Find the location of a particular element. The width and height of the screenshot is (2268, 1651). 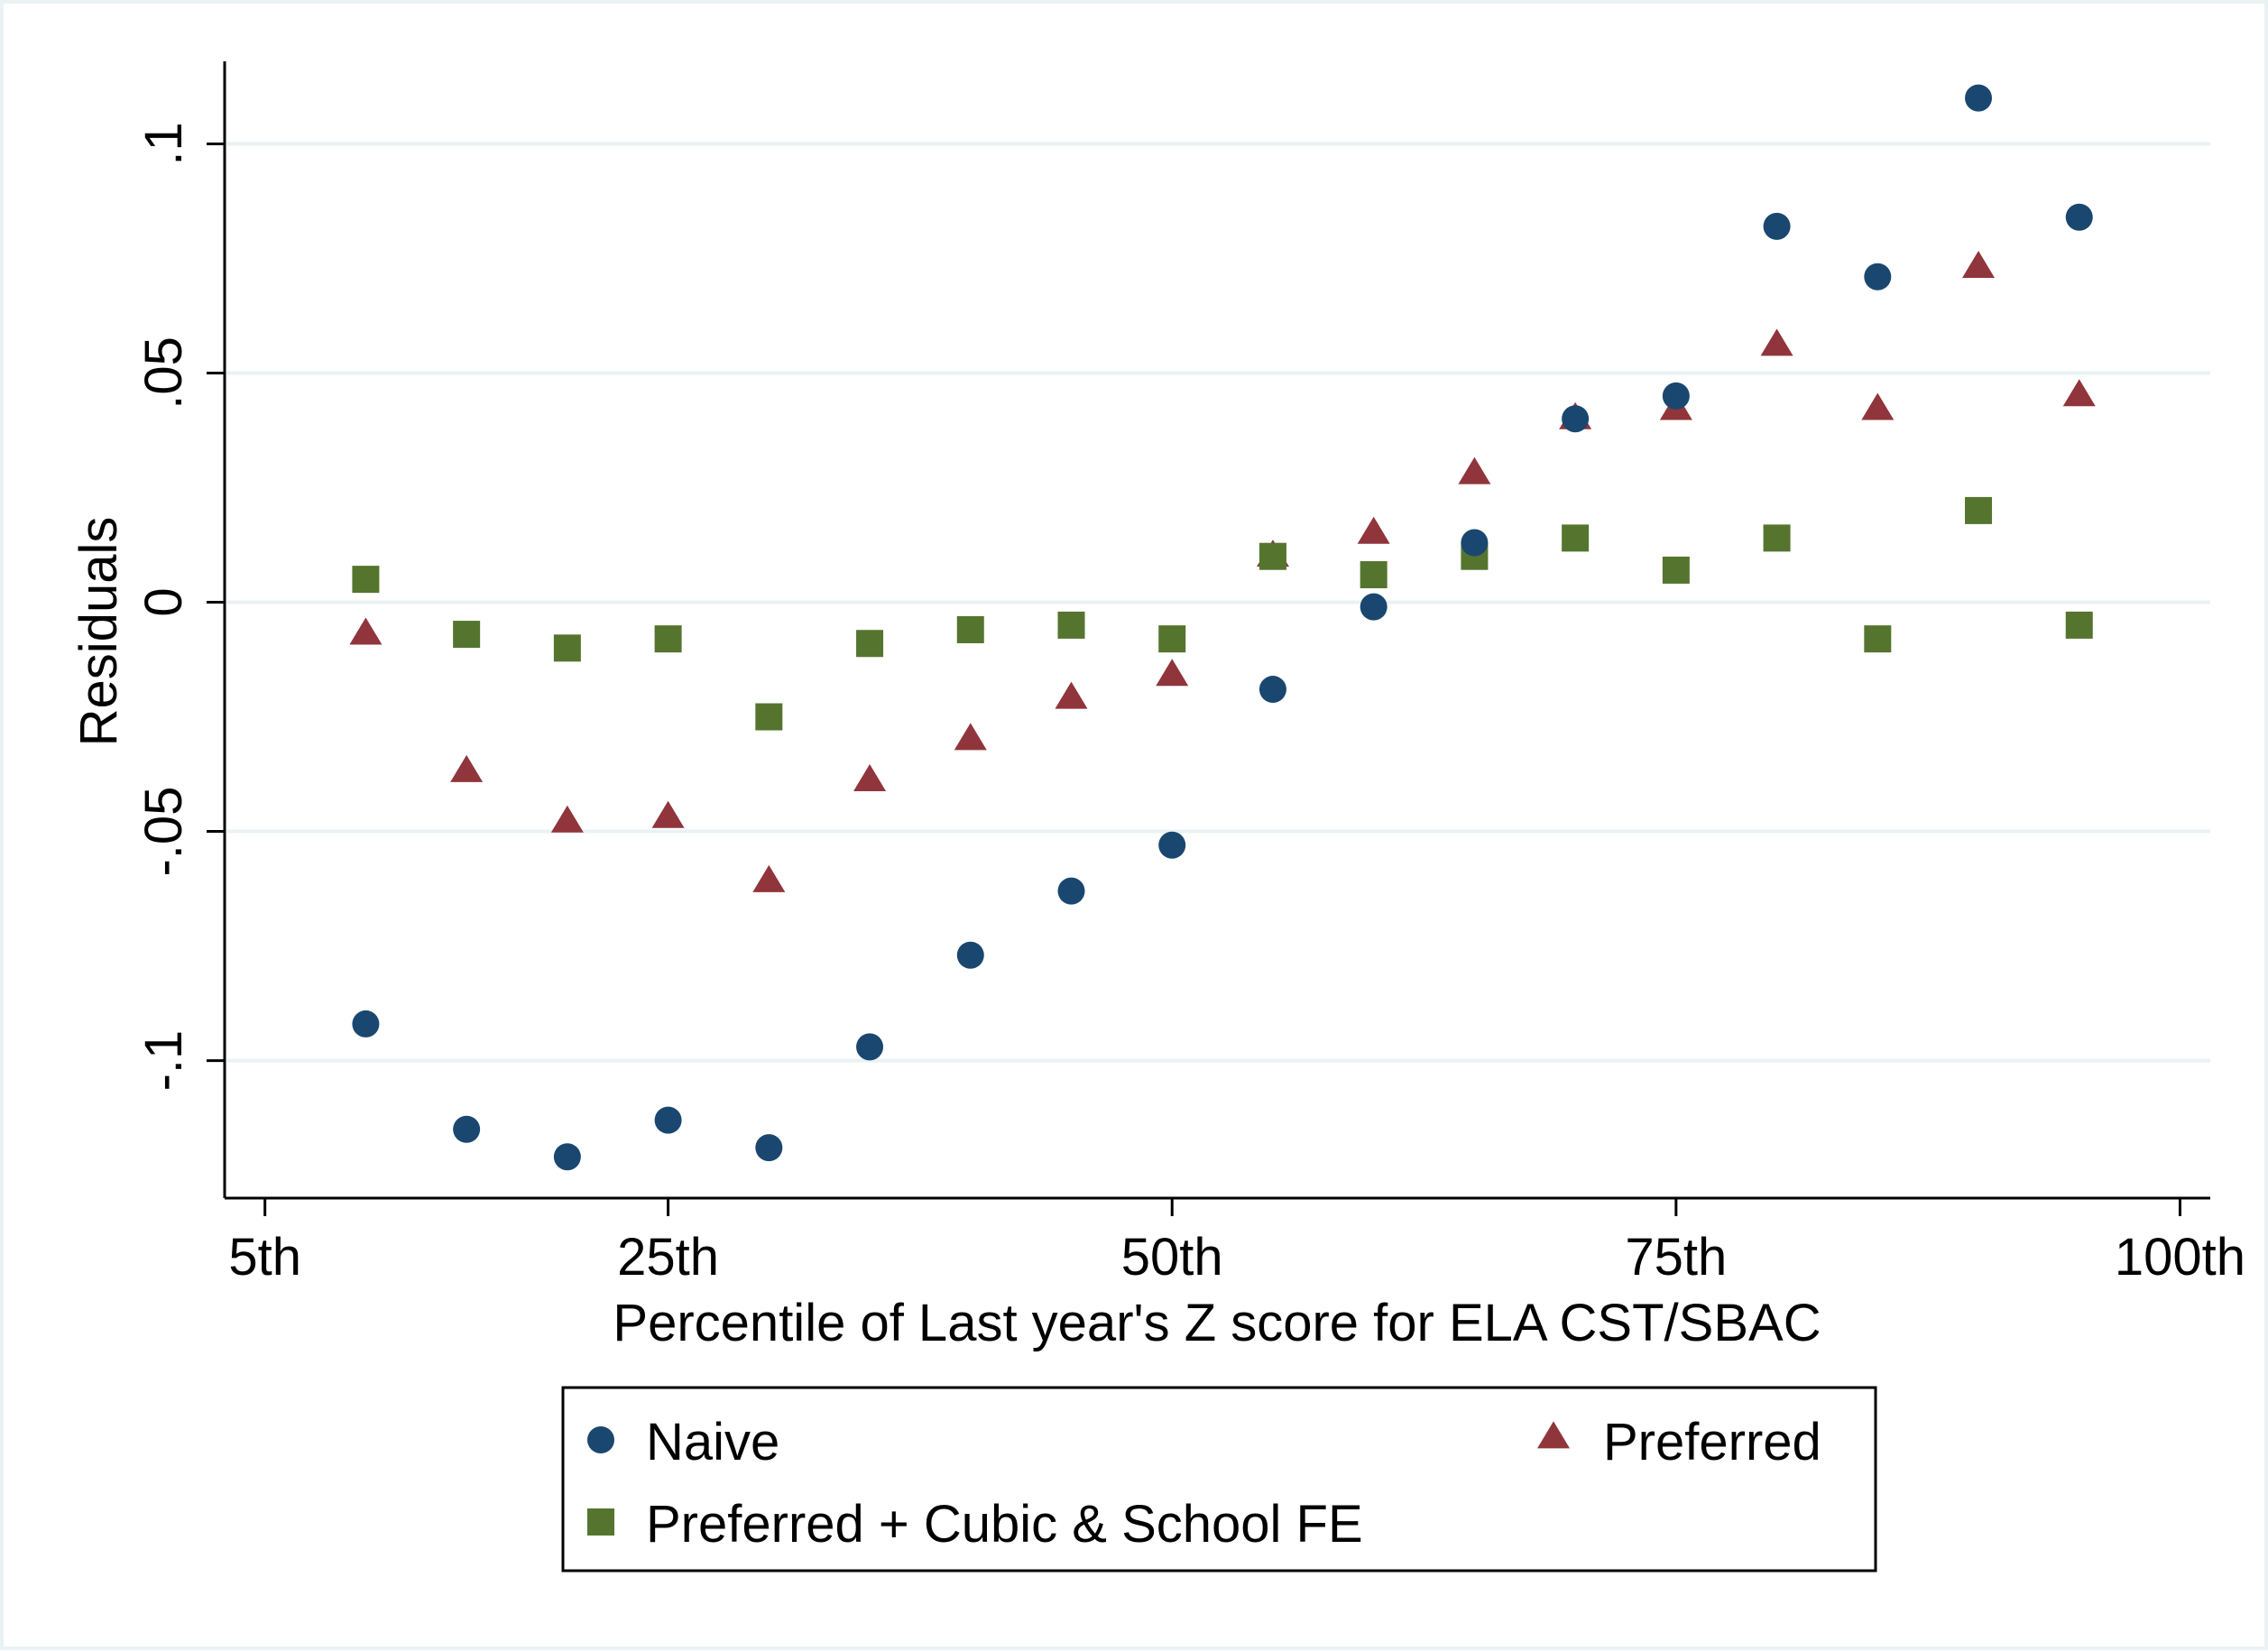

y-tick-label-2: 0 is located at coordinates (163, 601).